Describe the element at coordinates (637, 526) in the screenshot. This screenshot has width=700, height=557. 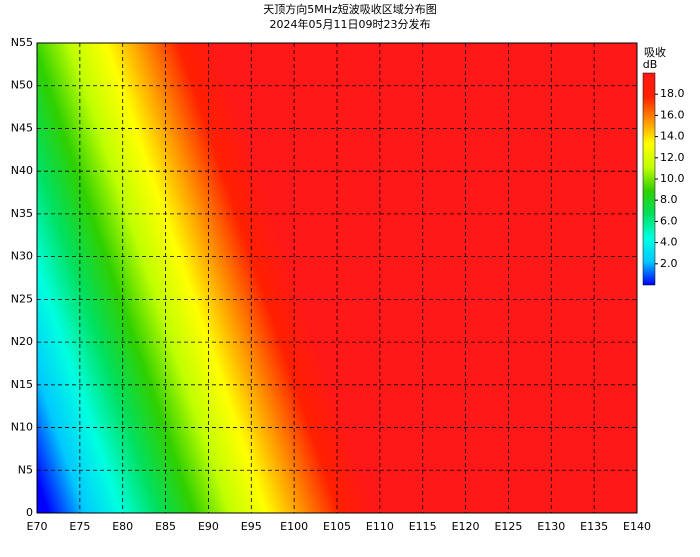
I see `x-tick-label: E140` at that location.